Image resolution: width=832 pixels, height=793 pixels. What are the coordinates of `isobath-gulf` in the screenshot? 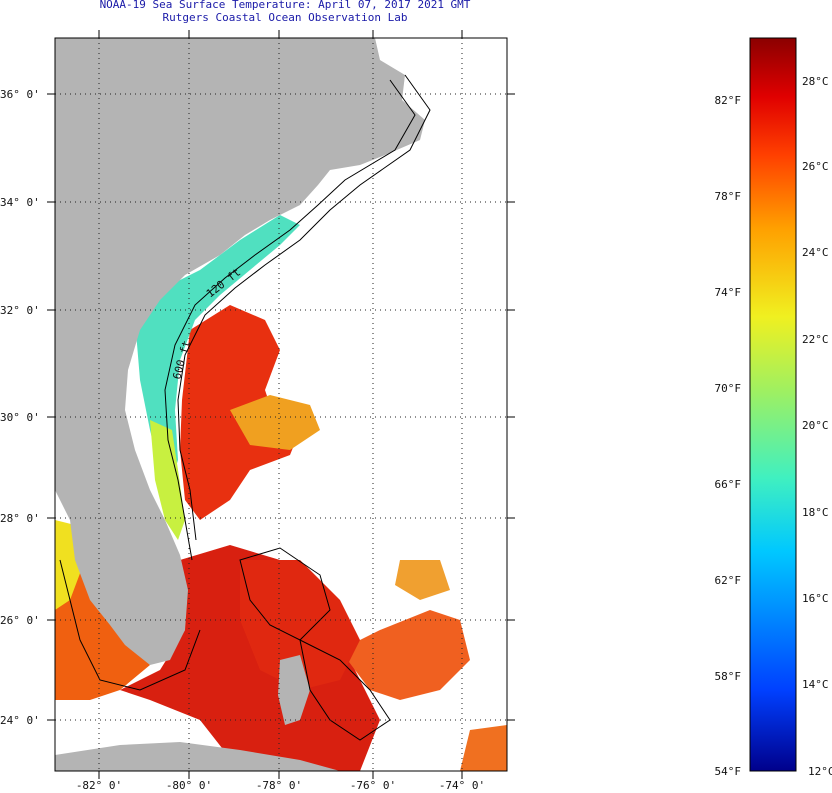 It's located at (130, 625).